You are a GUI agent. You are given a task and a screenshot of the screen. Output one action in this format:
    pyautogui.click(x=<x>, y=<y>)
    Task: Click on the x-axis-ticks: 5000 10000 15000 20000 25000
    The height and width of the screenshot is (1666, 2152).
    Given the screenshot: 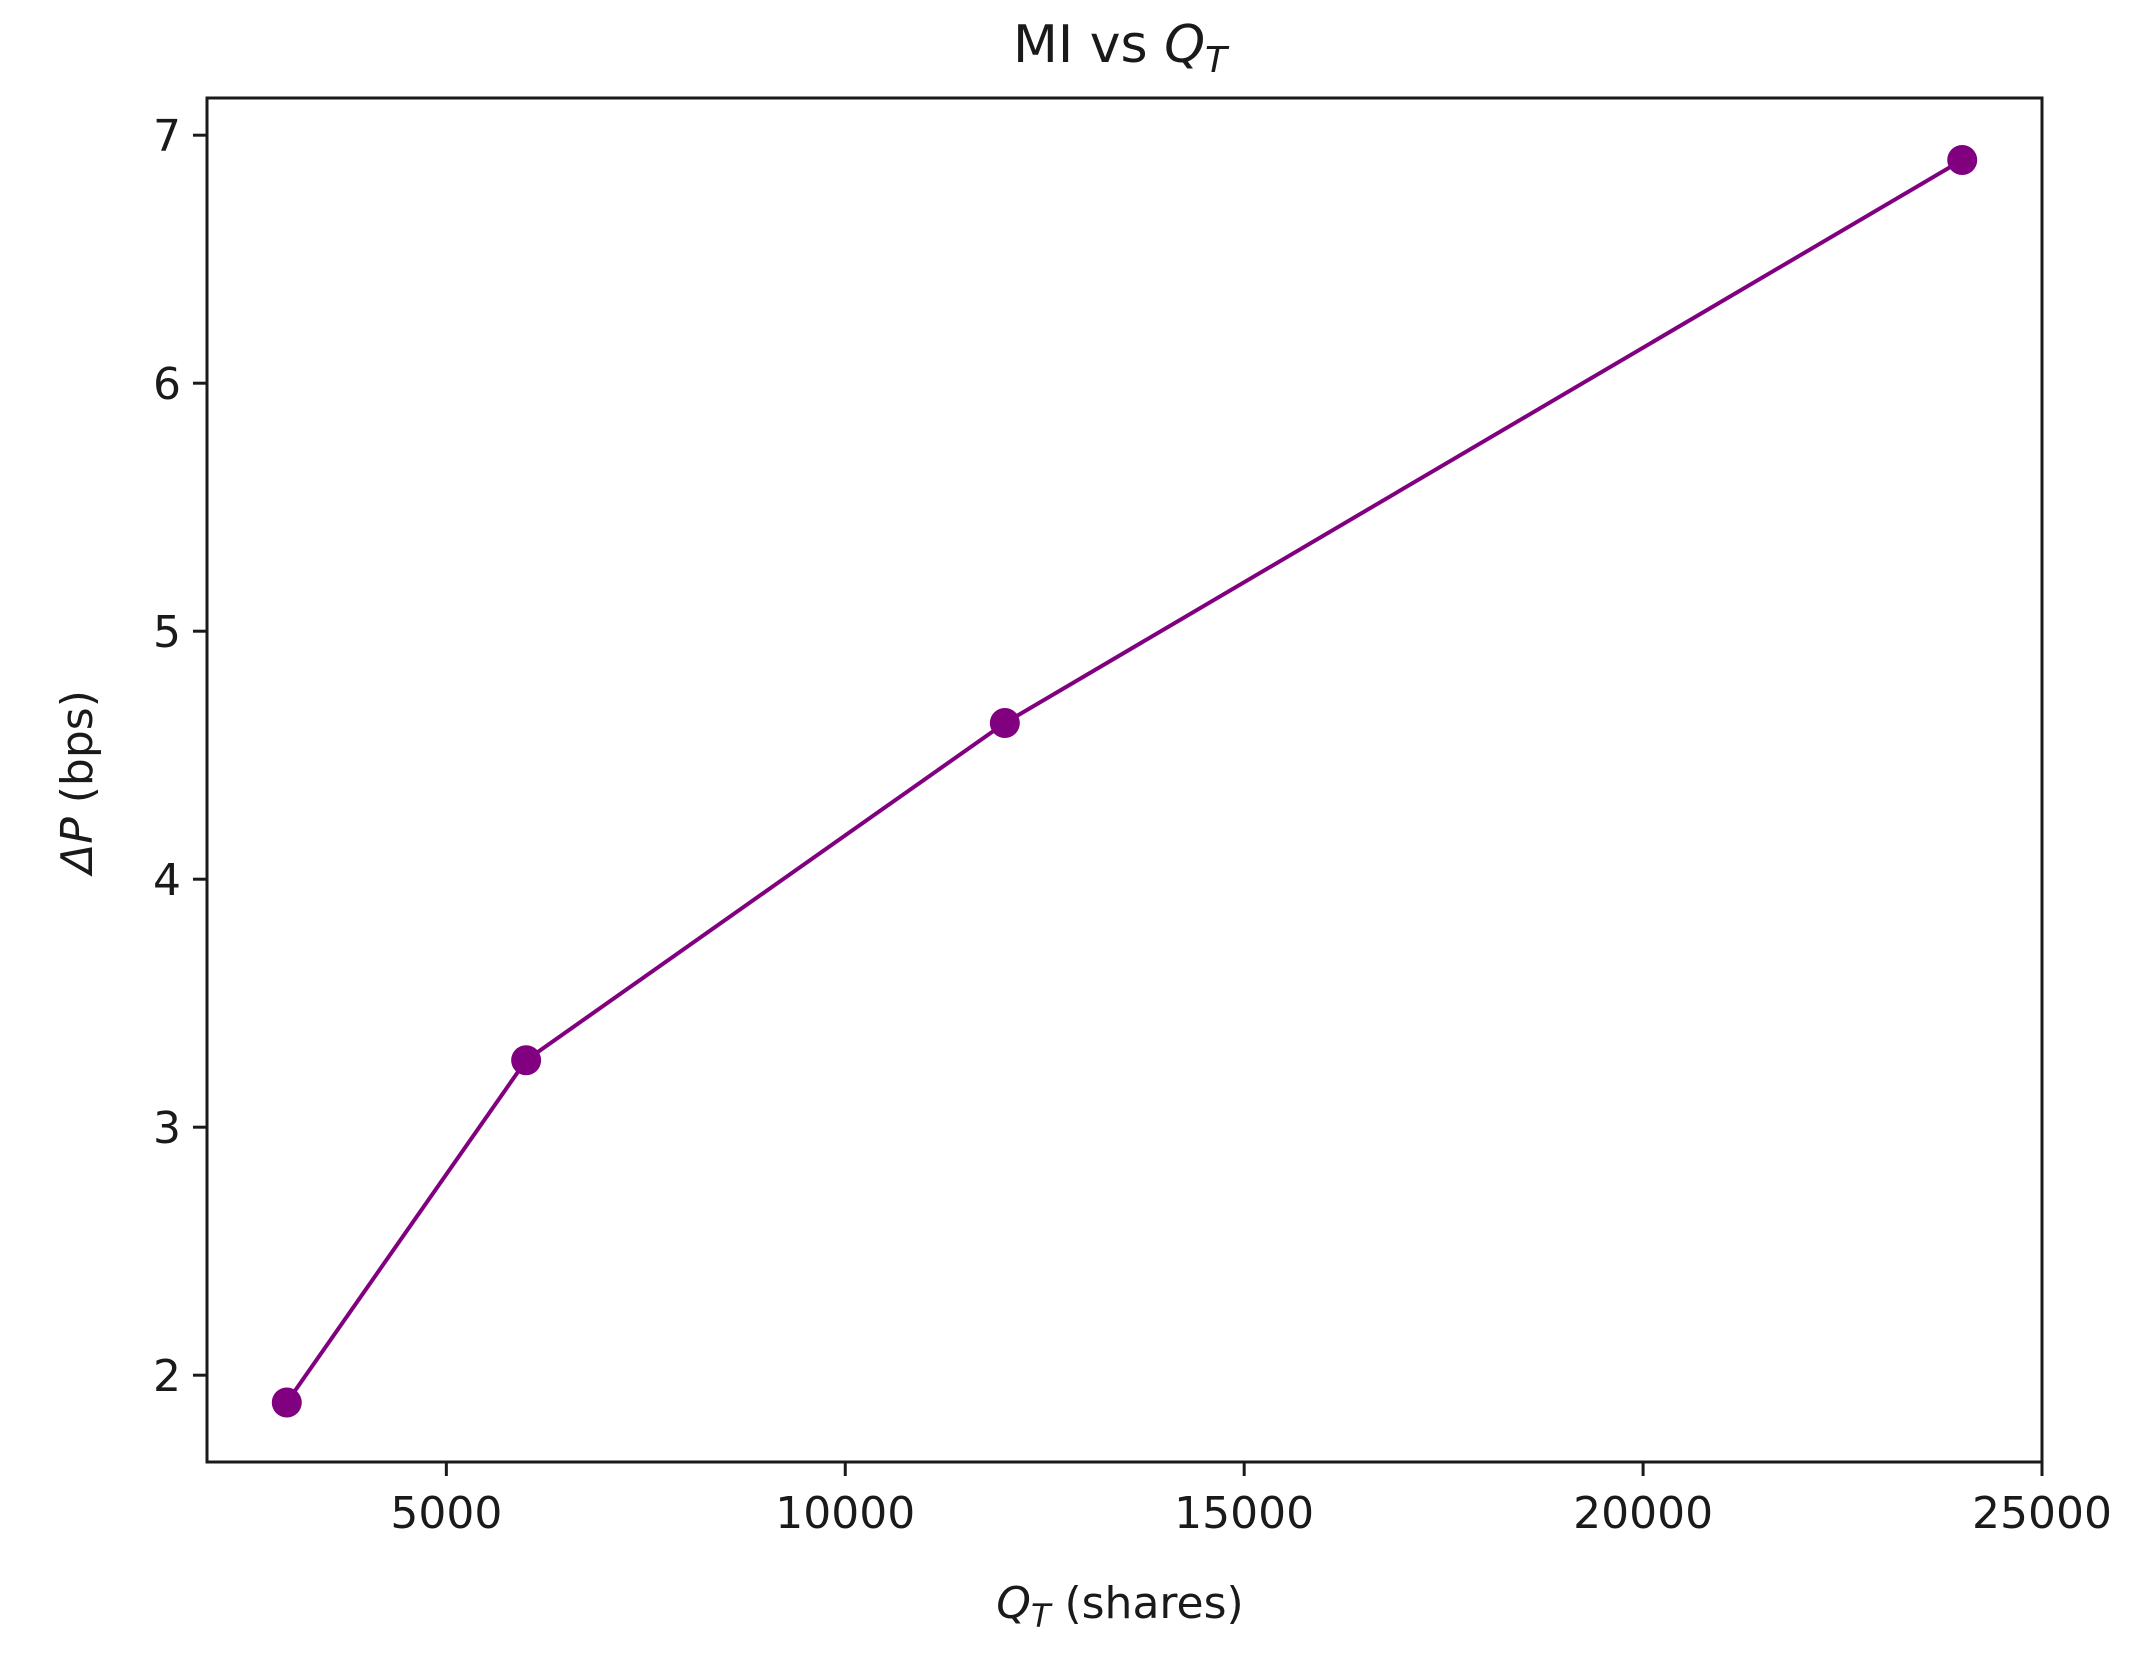 What is the action you would take?
    pyautogui.click(x=1251, y=1500)
    